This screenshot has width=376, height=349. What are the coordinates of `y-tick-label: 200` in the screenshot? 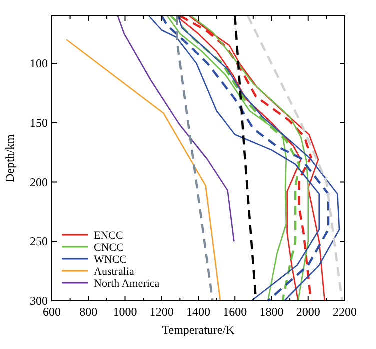 It's located at (39, 182).